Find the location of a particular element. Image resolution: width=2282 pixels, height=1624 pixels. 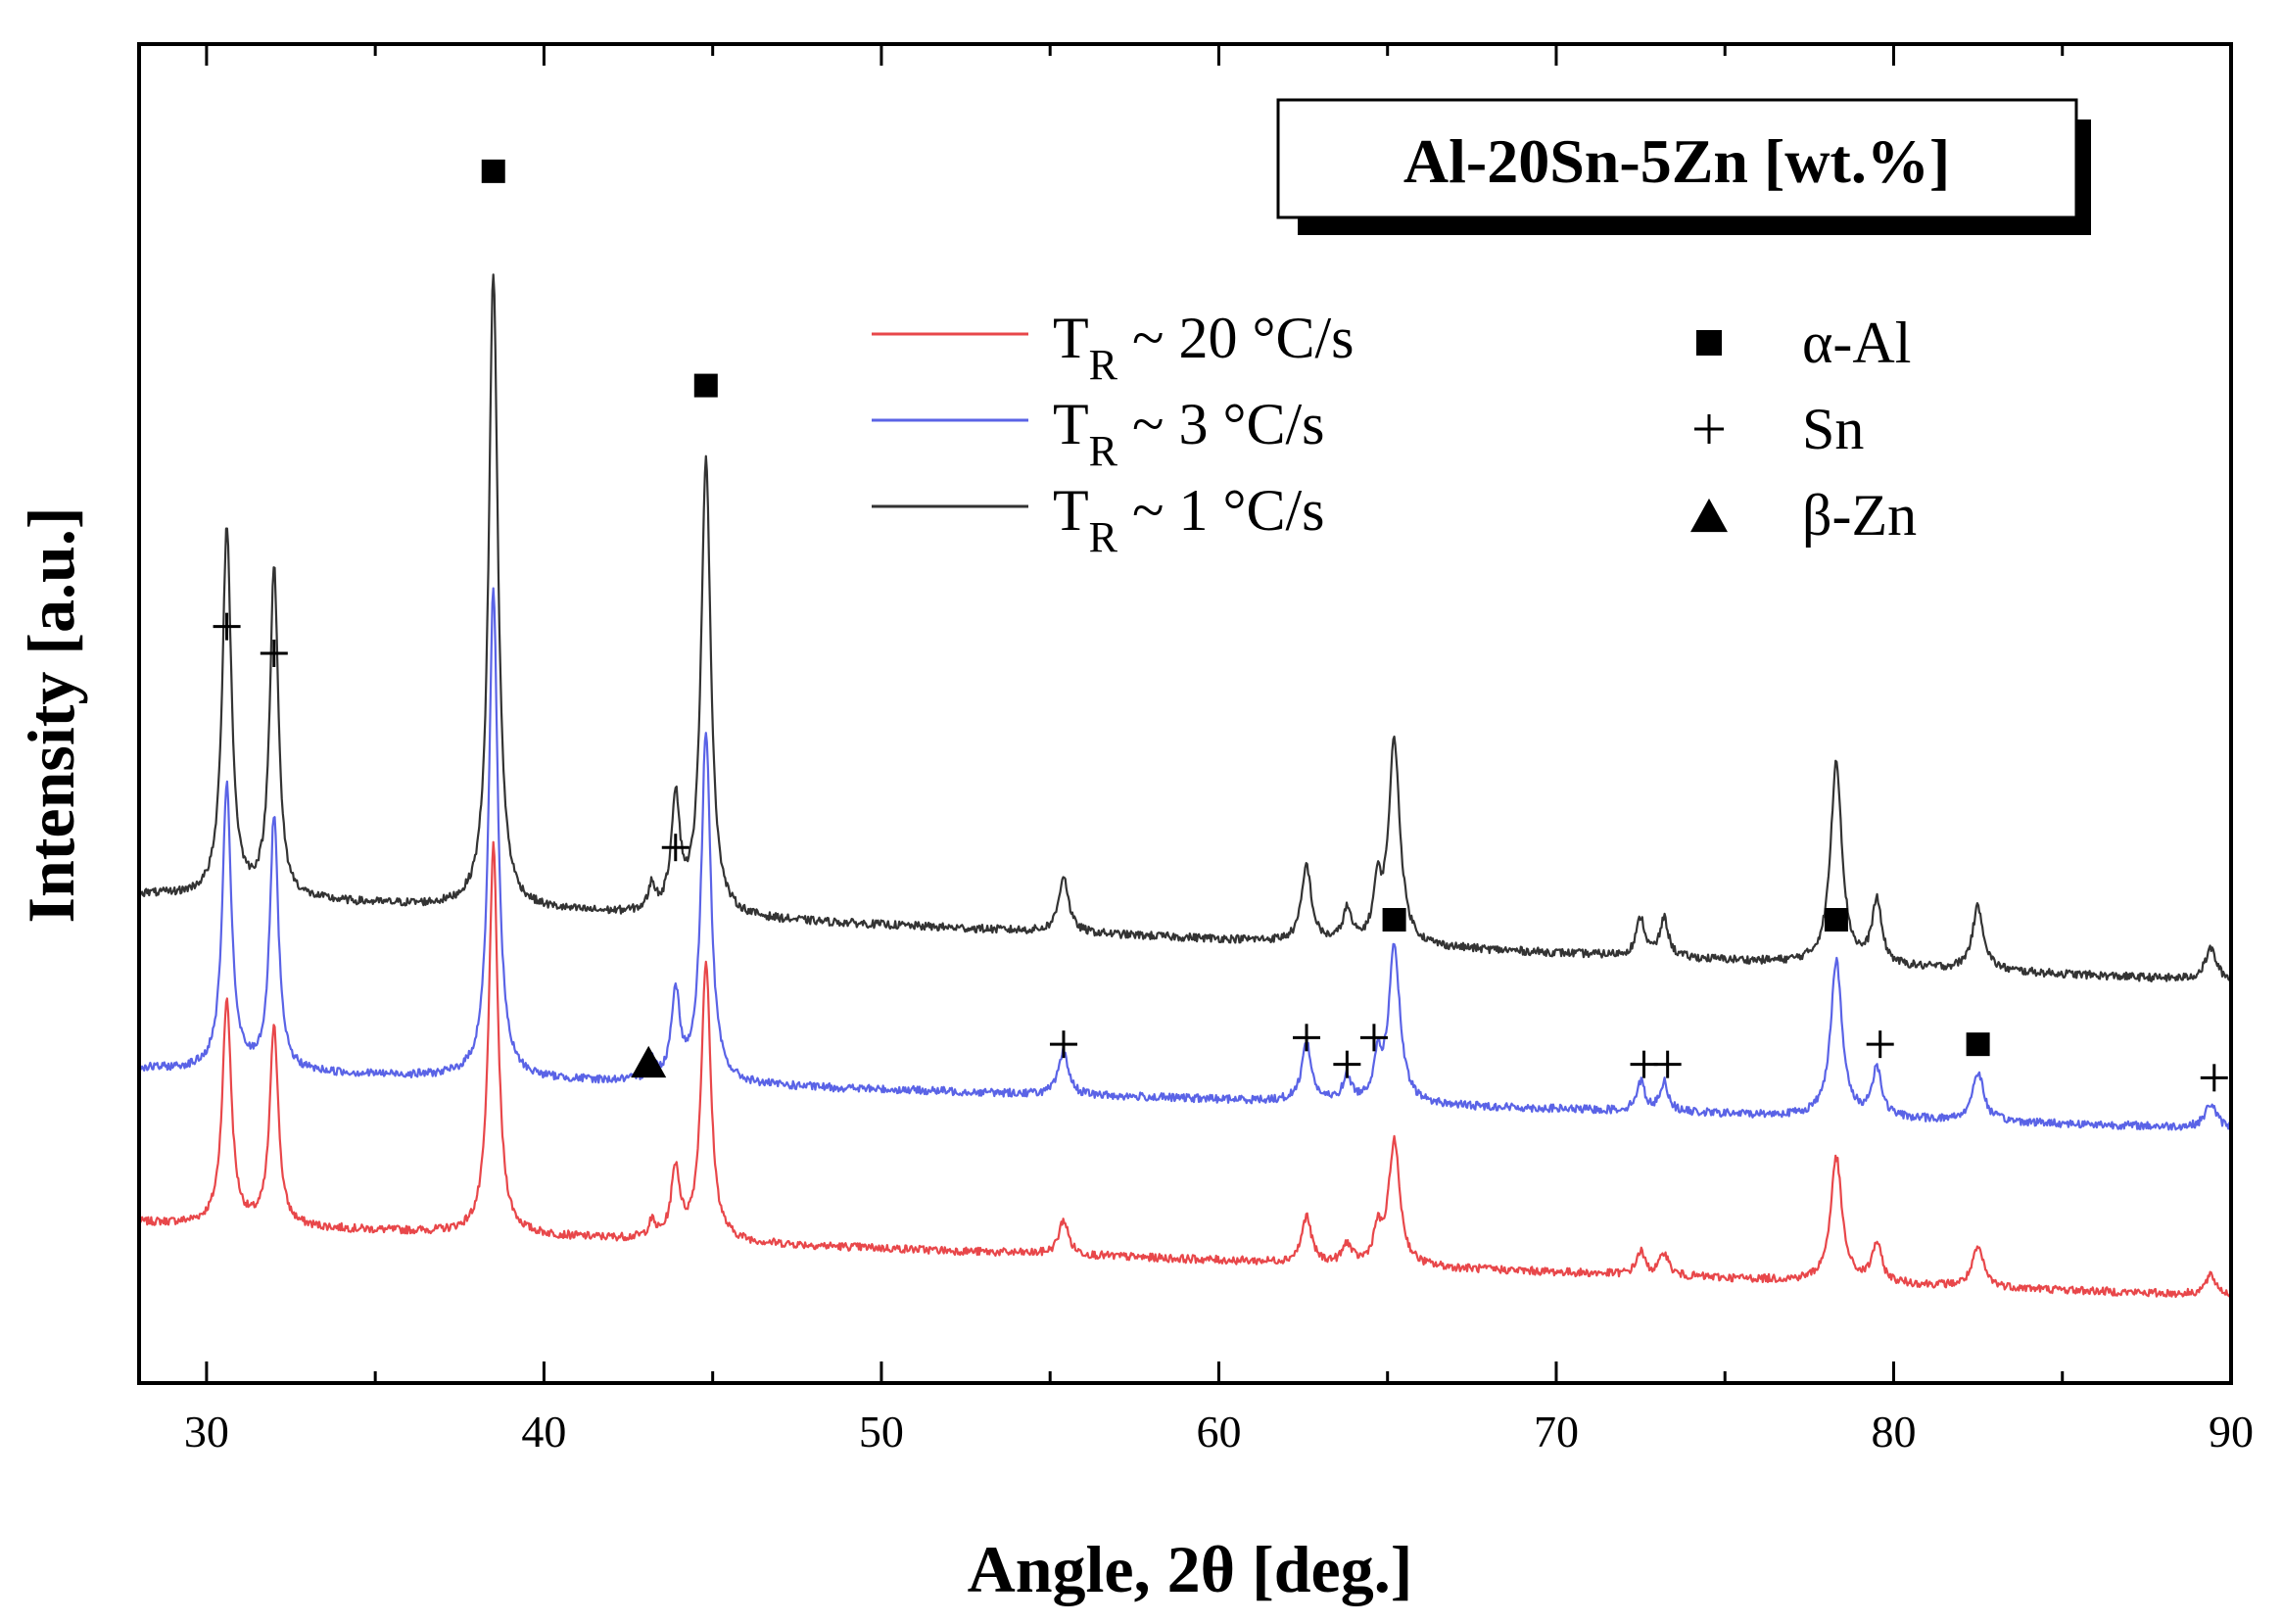

phase-legend: α-Al Sn β-Zn is located at coordinates (1803, 429).